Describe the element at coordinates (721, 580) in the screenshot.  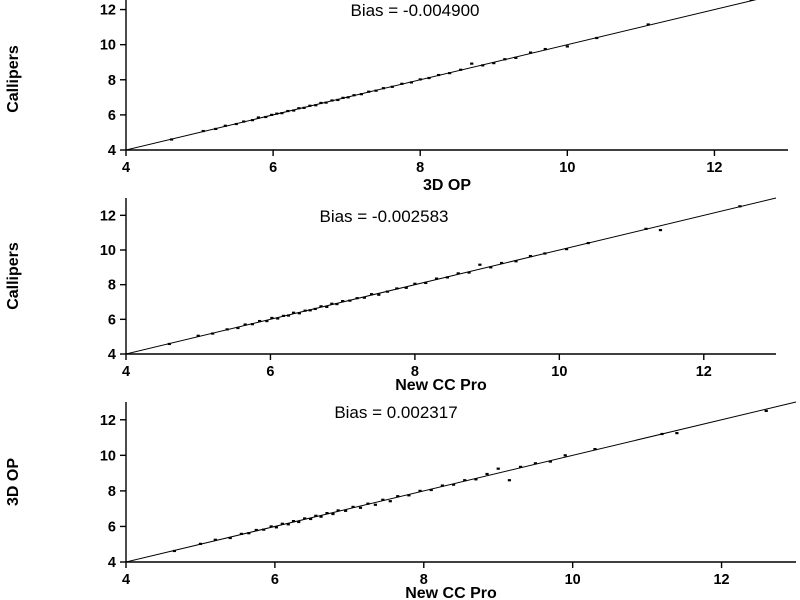
I see `x-tick-label: 12` at that location.